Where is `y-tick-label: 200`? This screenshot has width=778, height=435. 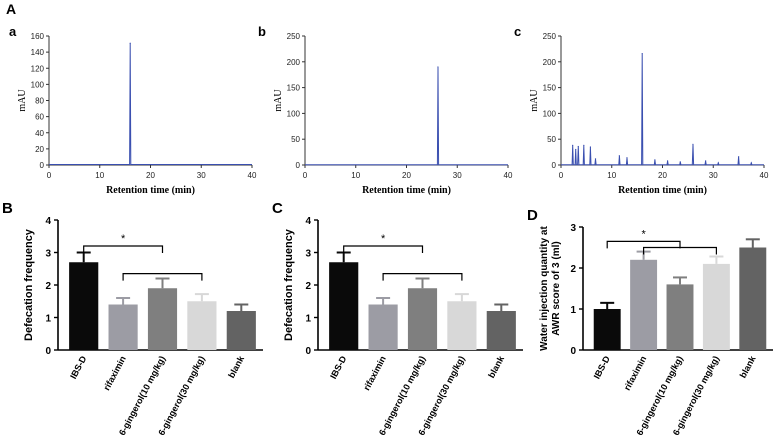 y-tick-label: 200 is located at coordinates (550, 62).